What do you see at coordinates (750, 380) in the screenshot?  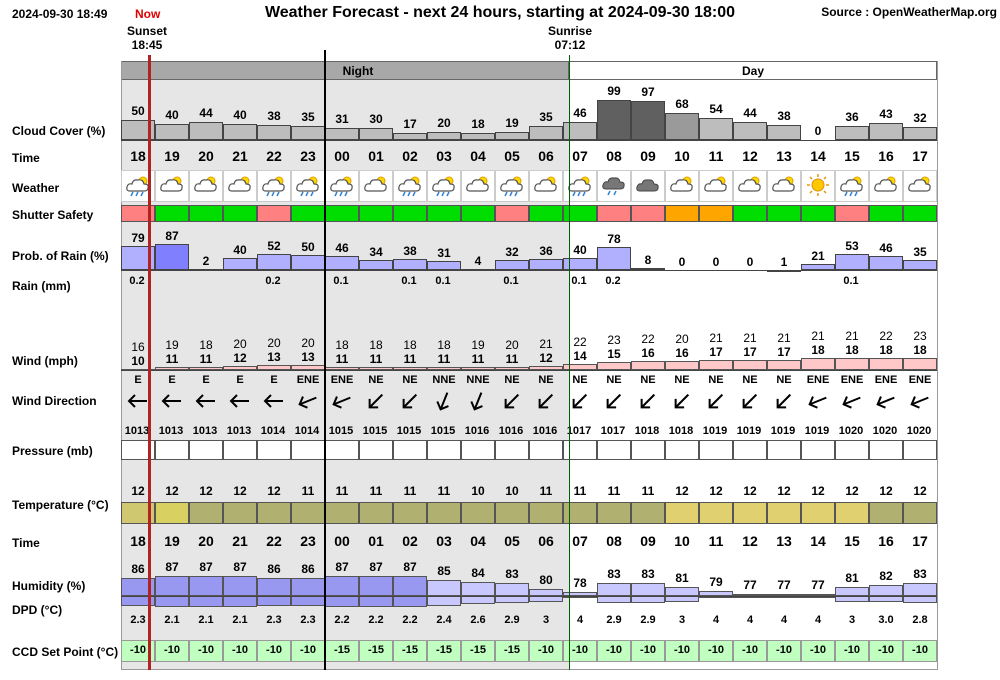 I see `wind-direction-label: NE` at bounding box center [750, 380].